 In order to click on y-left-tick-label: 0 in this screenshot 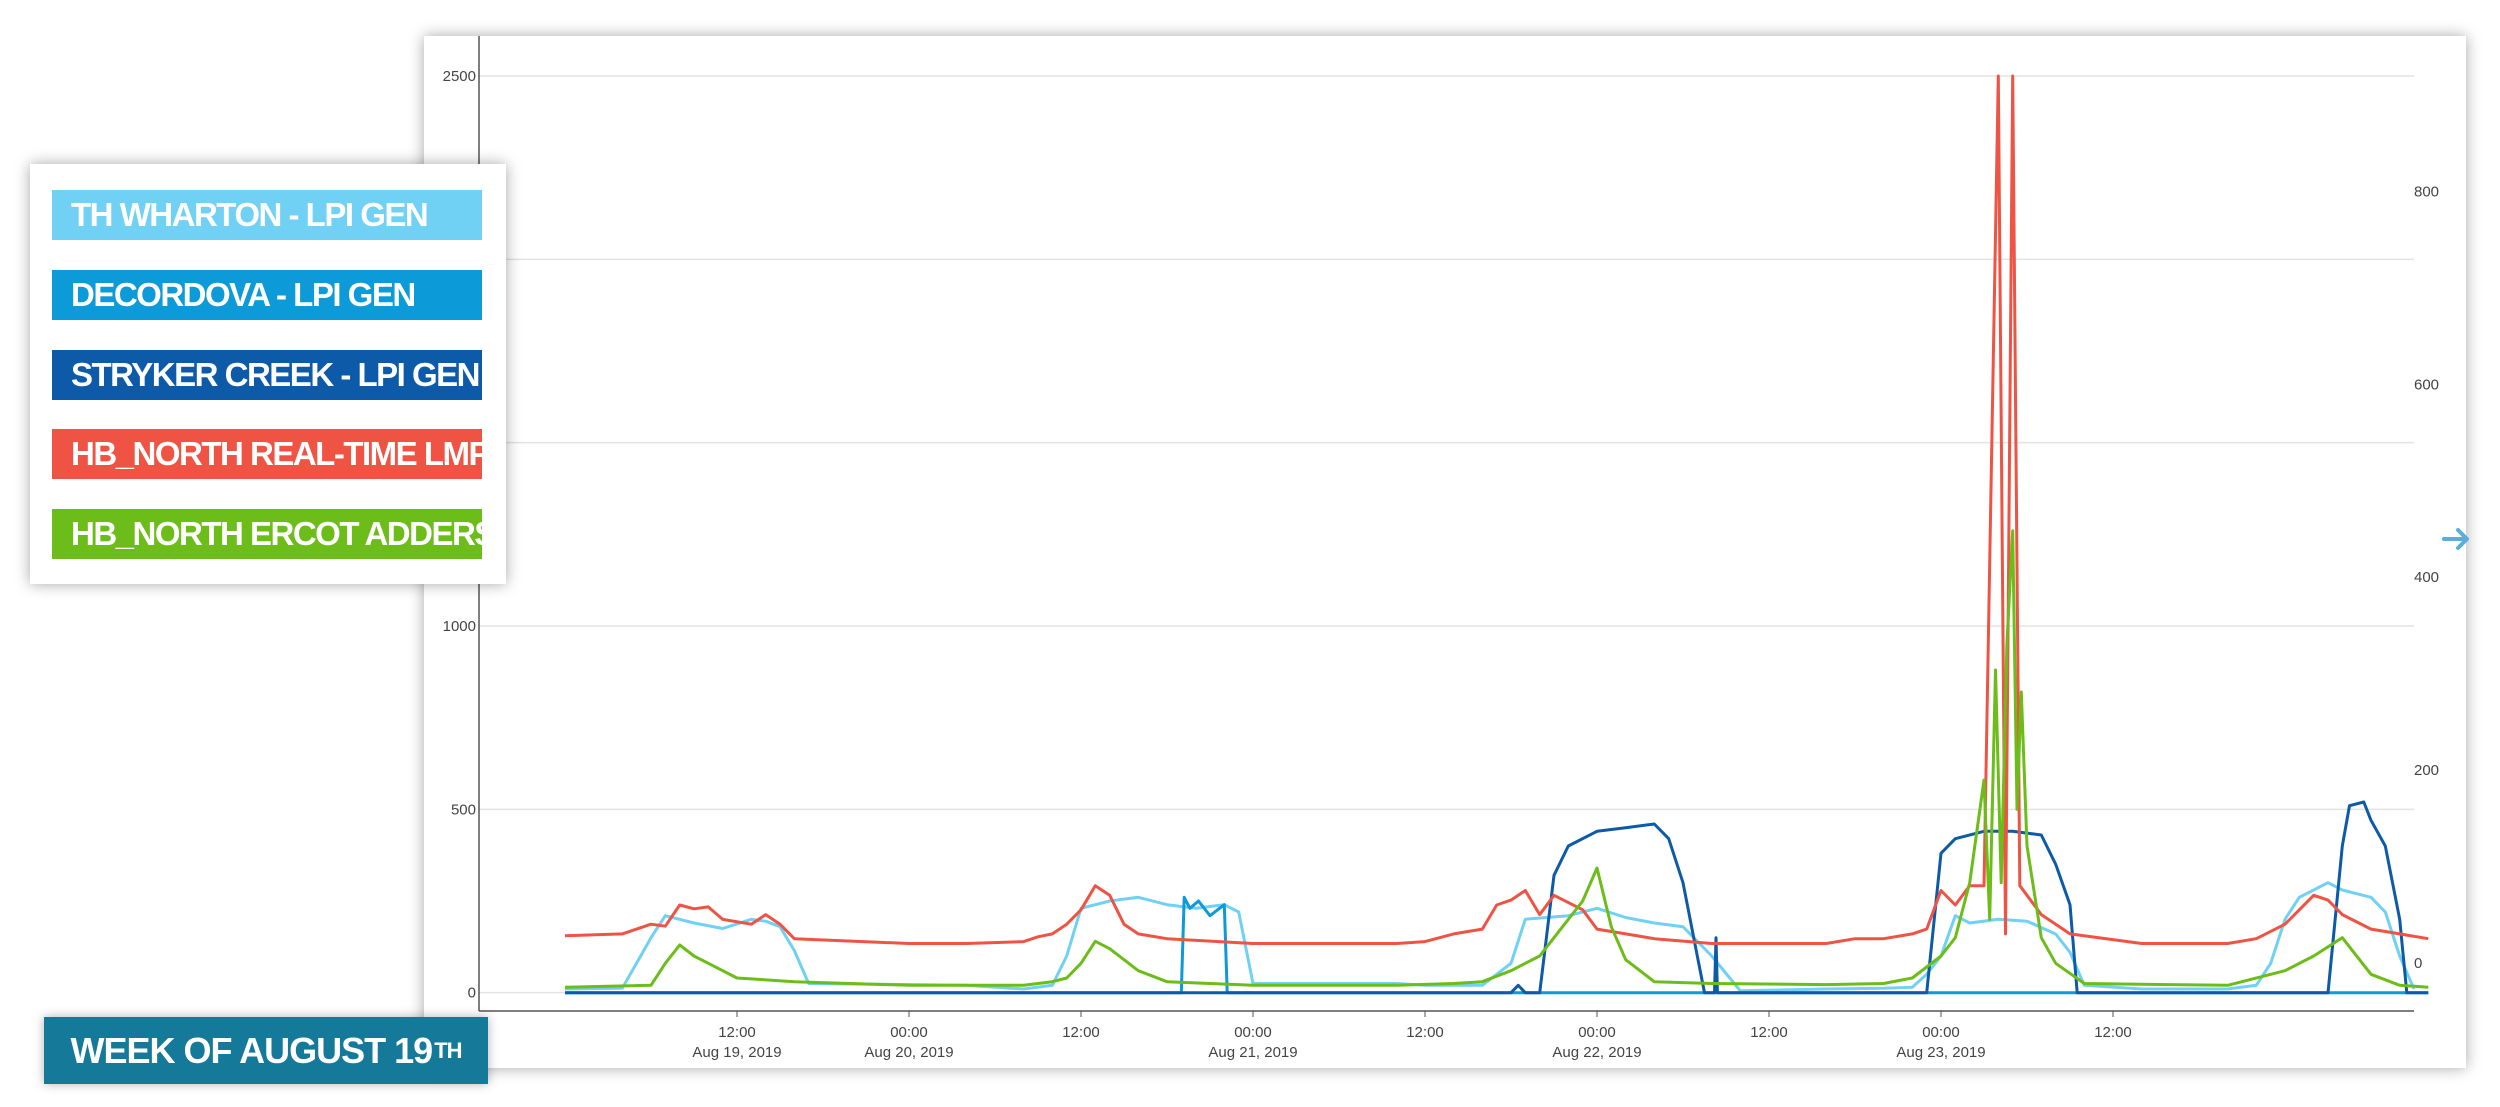, I will do `click(472, 993)`.